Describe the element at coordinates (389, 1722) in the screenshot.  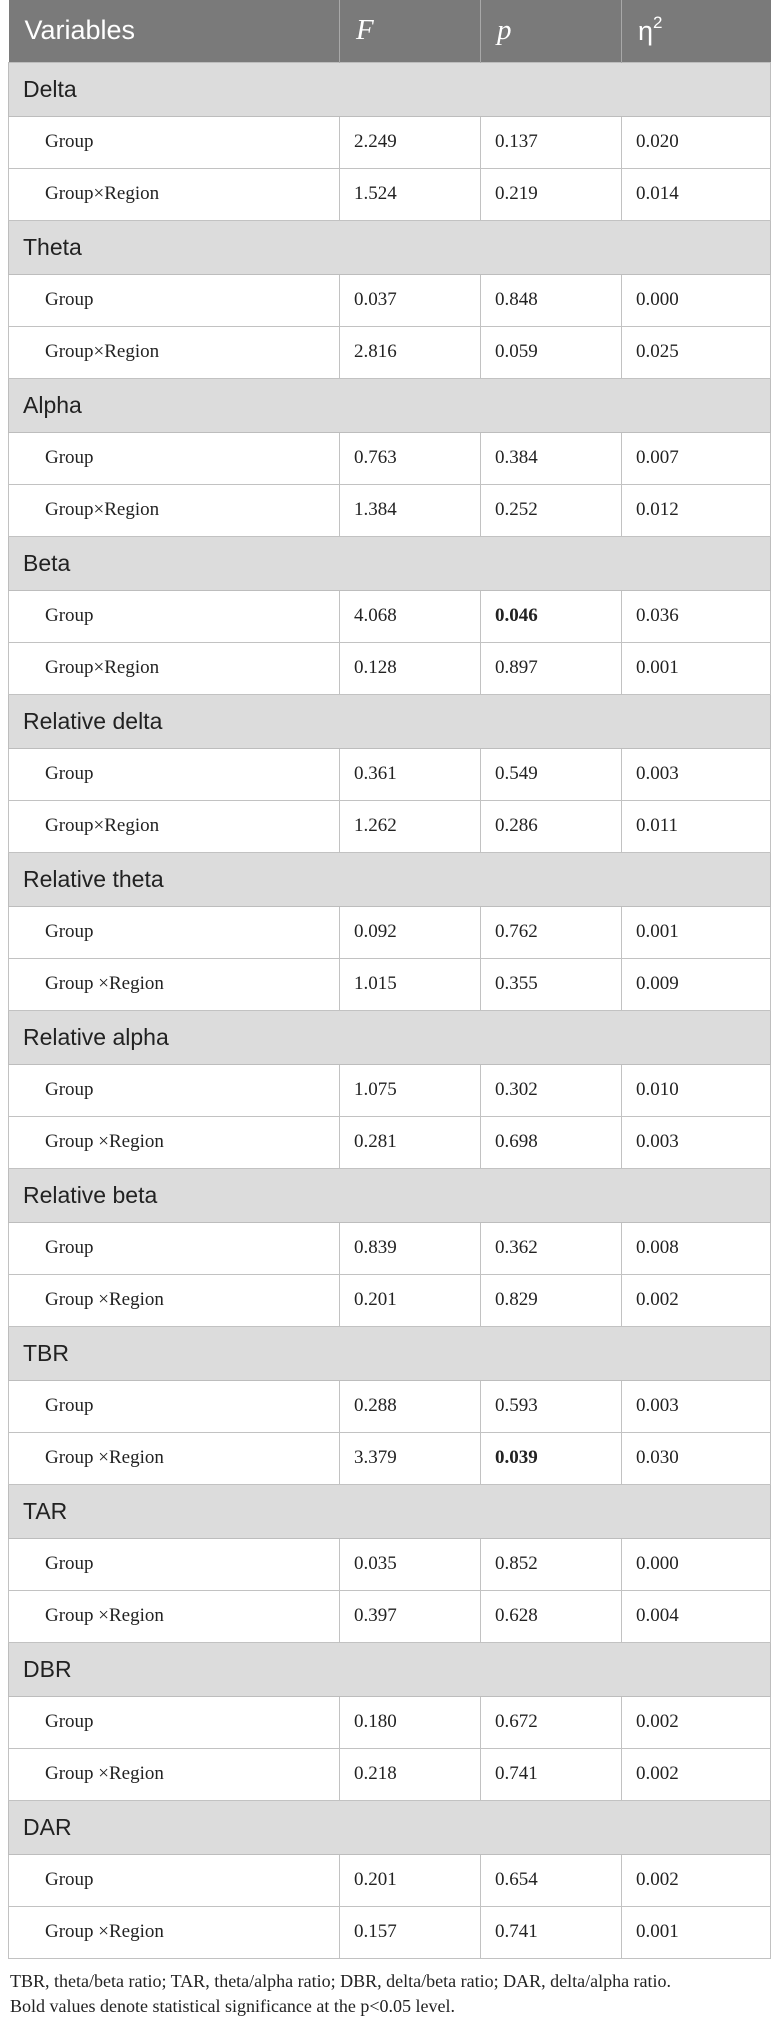
I see `table-row: Group 0.180 0.672 0.002` at that location.